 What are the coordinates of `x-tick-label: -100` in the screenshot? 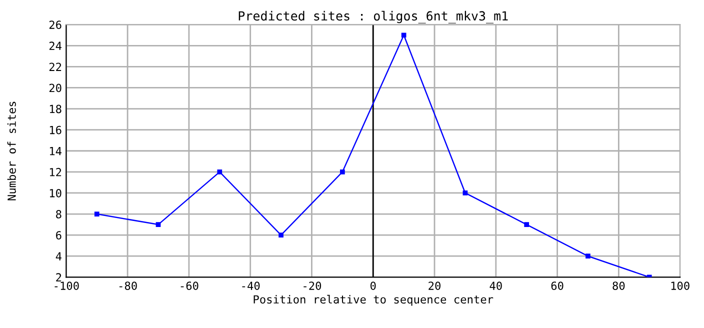 It's located at (66, 286).